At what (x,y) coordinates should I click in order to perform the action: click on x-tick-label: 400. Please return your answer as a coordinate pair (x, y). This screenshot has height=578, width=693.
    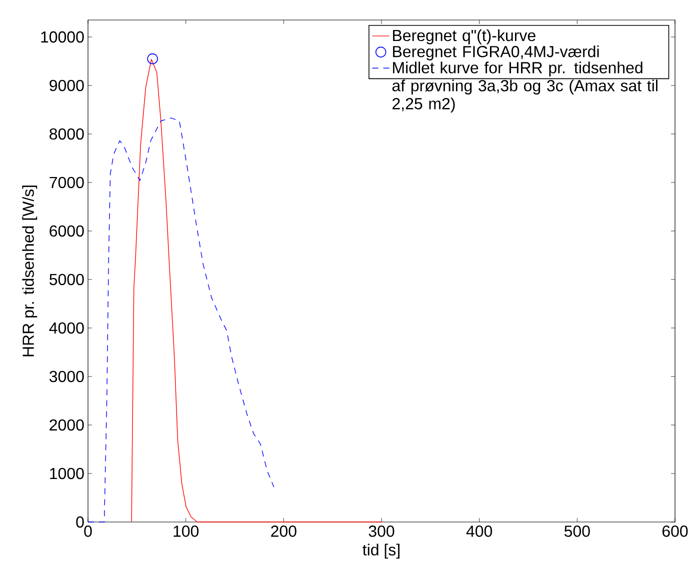
    Looking at the image, I should click on (479, 531).